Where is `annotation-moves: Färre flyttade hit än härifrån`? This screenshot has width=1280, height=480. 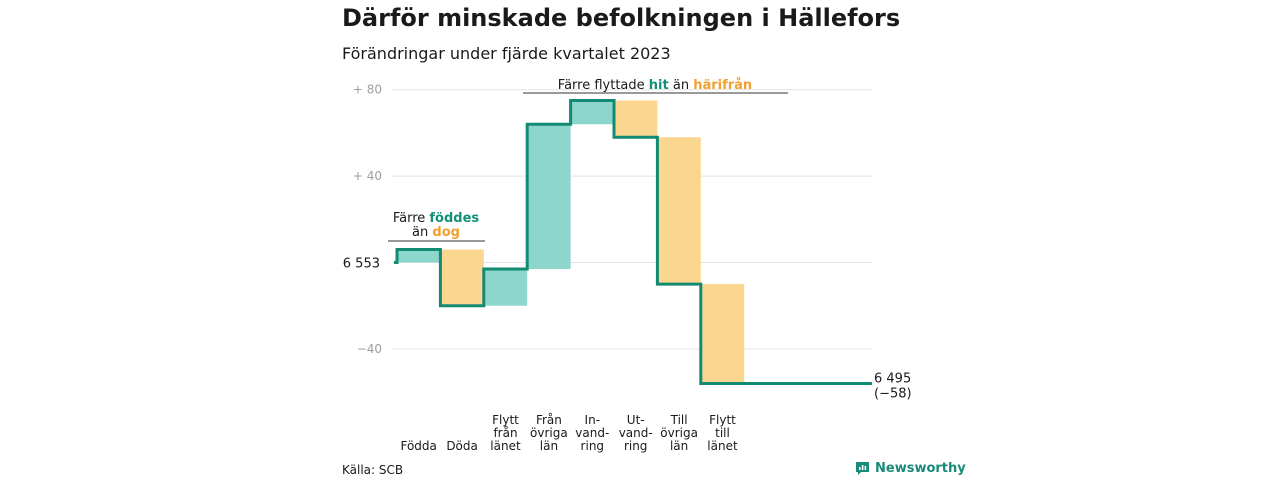
annotation-moves: Färre flyttade hit än härifrån is located at coordinates (655, 85).